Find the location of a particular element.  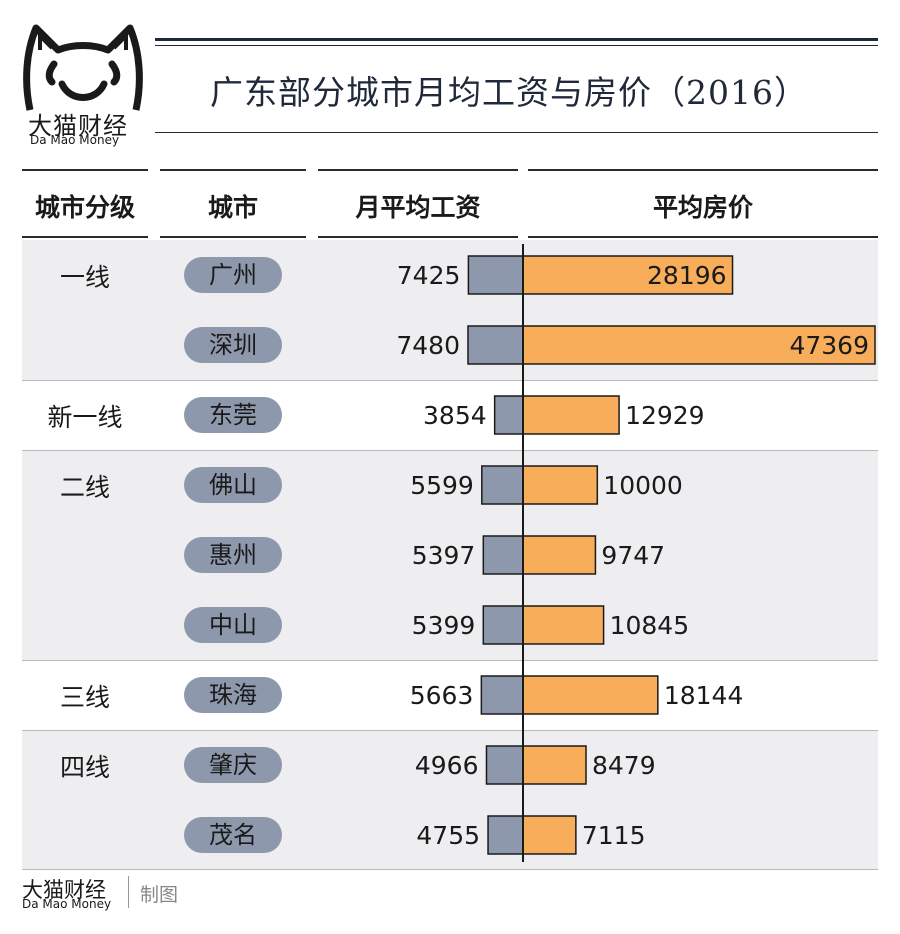

salary-value-label: 5397 is located at coordinates (444, 555).